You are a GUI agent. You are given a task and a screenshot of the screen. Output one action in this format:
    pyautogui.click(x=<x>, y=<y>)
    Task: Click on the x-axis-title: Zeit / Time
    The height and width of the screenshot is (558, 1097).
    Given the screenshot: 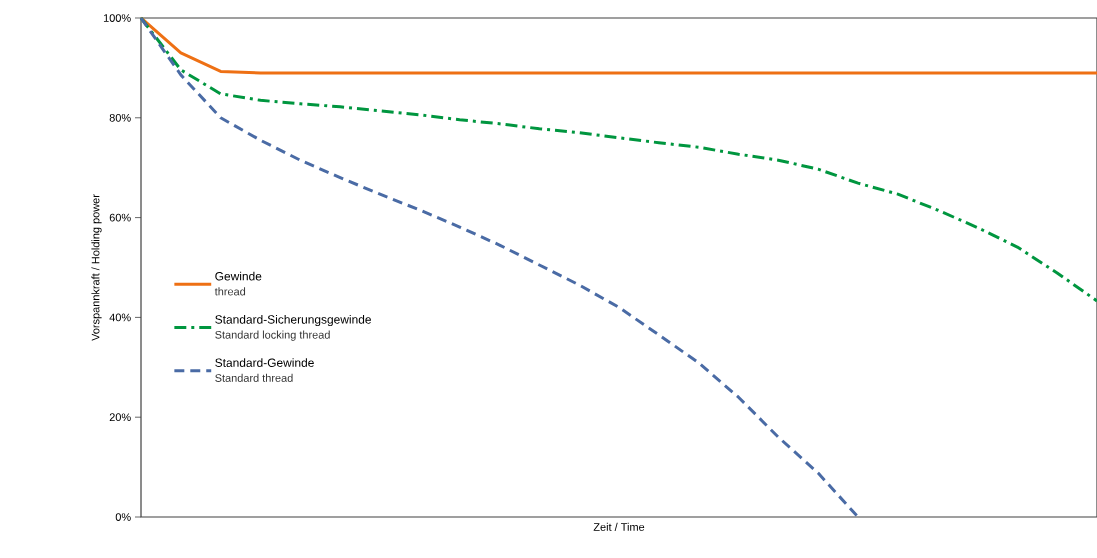 What is the action you would take?
    pyautogui.click(x=619, y=526)
    